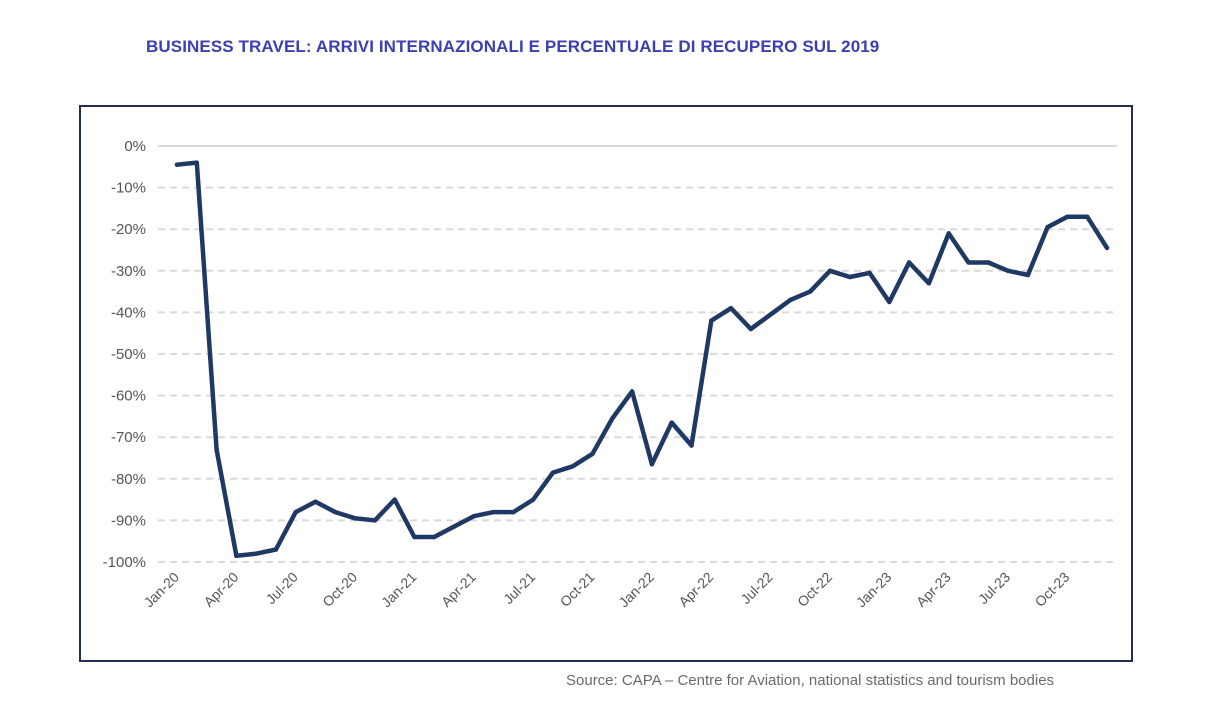  What do you see at coordinates (399, 590) in the screenshot?
I see `x-tick-label: Jan-21` at bounding box center [399, 590].